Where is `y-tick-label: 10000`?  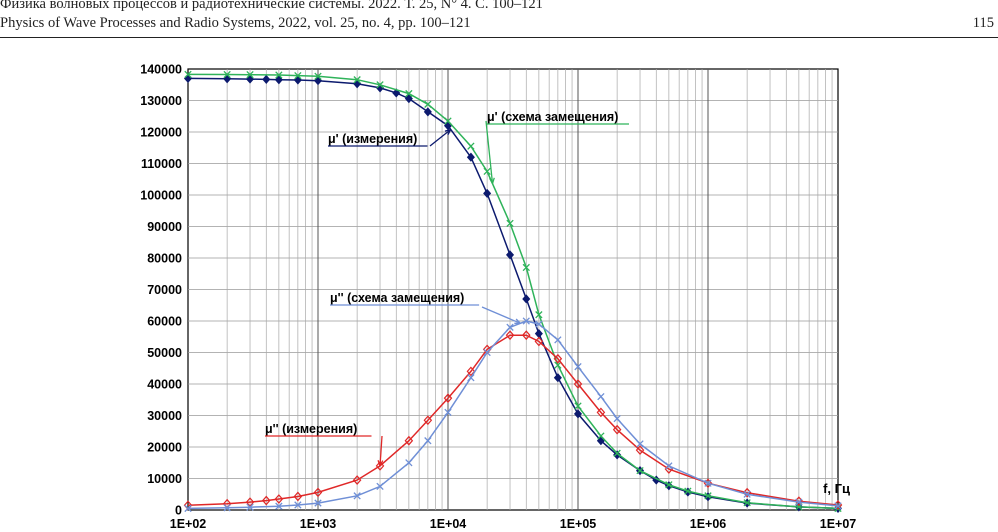 y-tick-label: 10000 is located at coordinates (164, 479).